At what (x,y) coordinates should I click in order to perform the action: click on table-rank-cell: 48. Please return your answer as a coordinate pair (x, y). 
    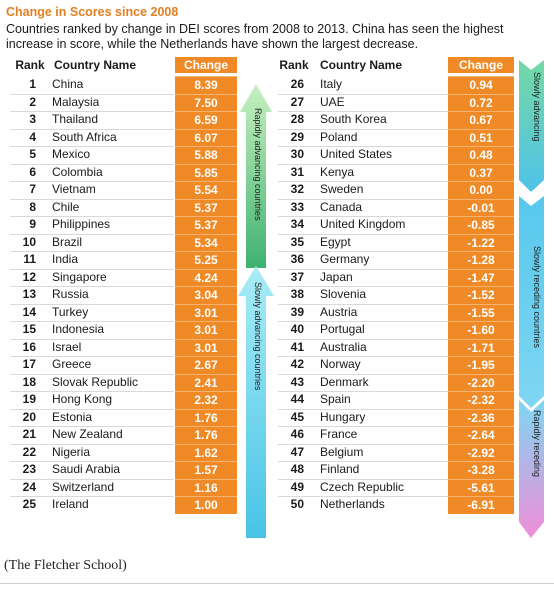
    Looking at the image, I should click on (297, 469).